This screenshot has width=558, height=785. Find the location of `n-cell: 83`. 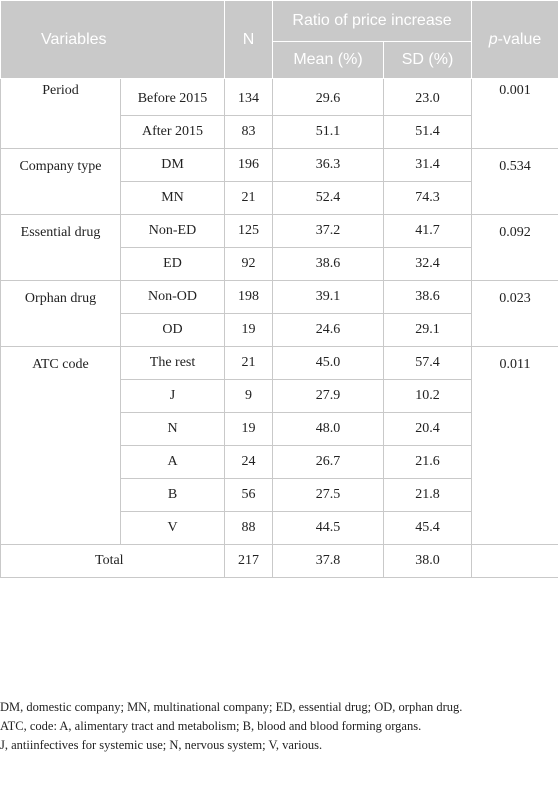

n-cell: 83 is located at coordinates (249, 132).